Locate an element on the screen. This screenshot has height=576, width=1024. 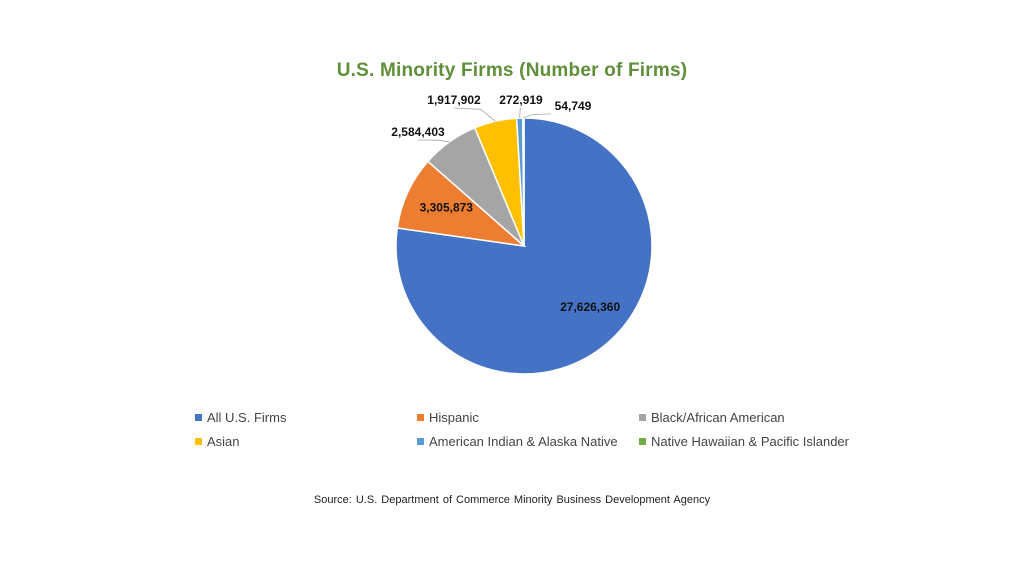
legend-label-5: American Indian & Alaska Native is located at coordinates (523, 441).